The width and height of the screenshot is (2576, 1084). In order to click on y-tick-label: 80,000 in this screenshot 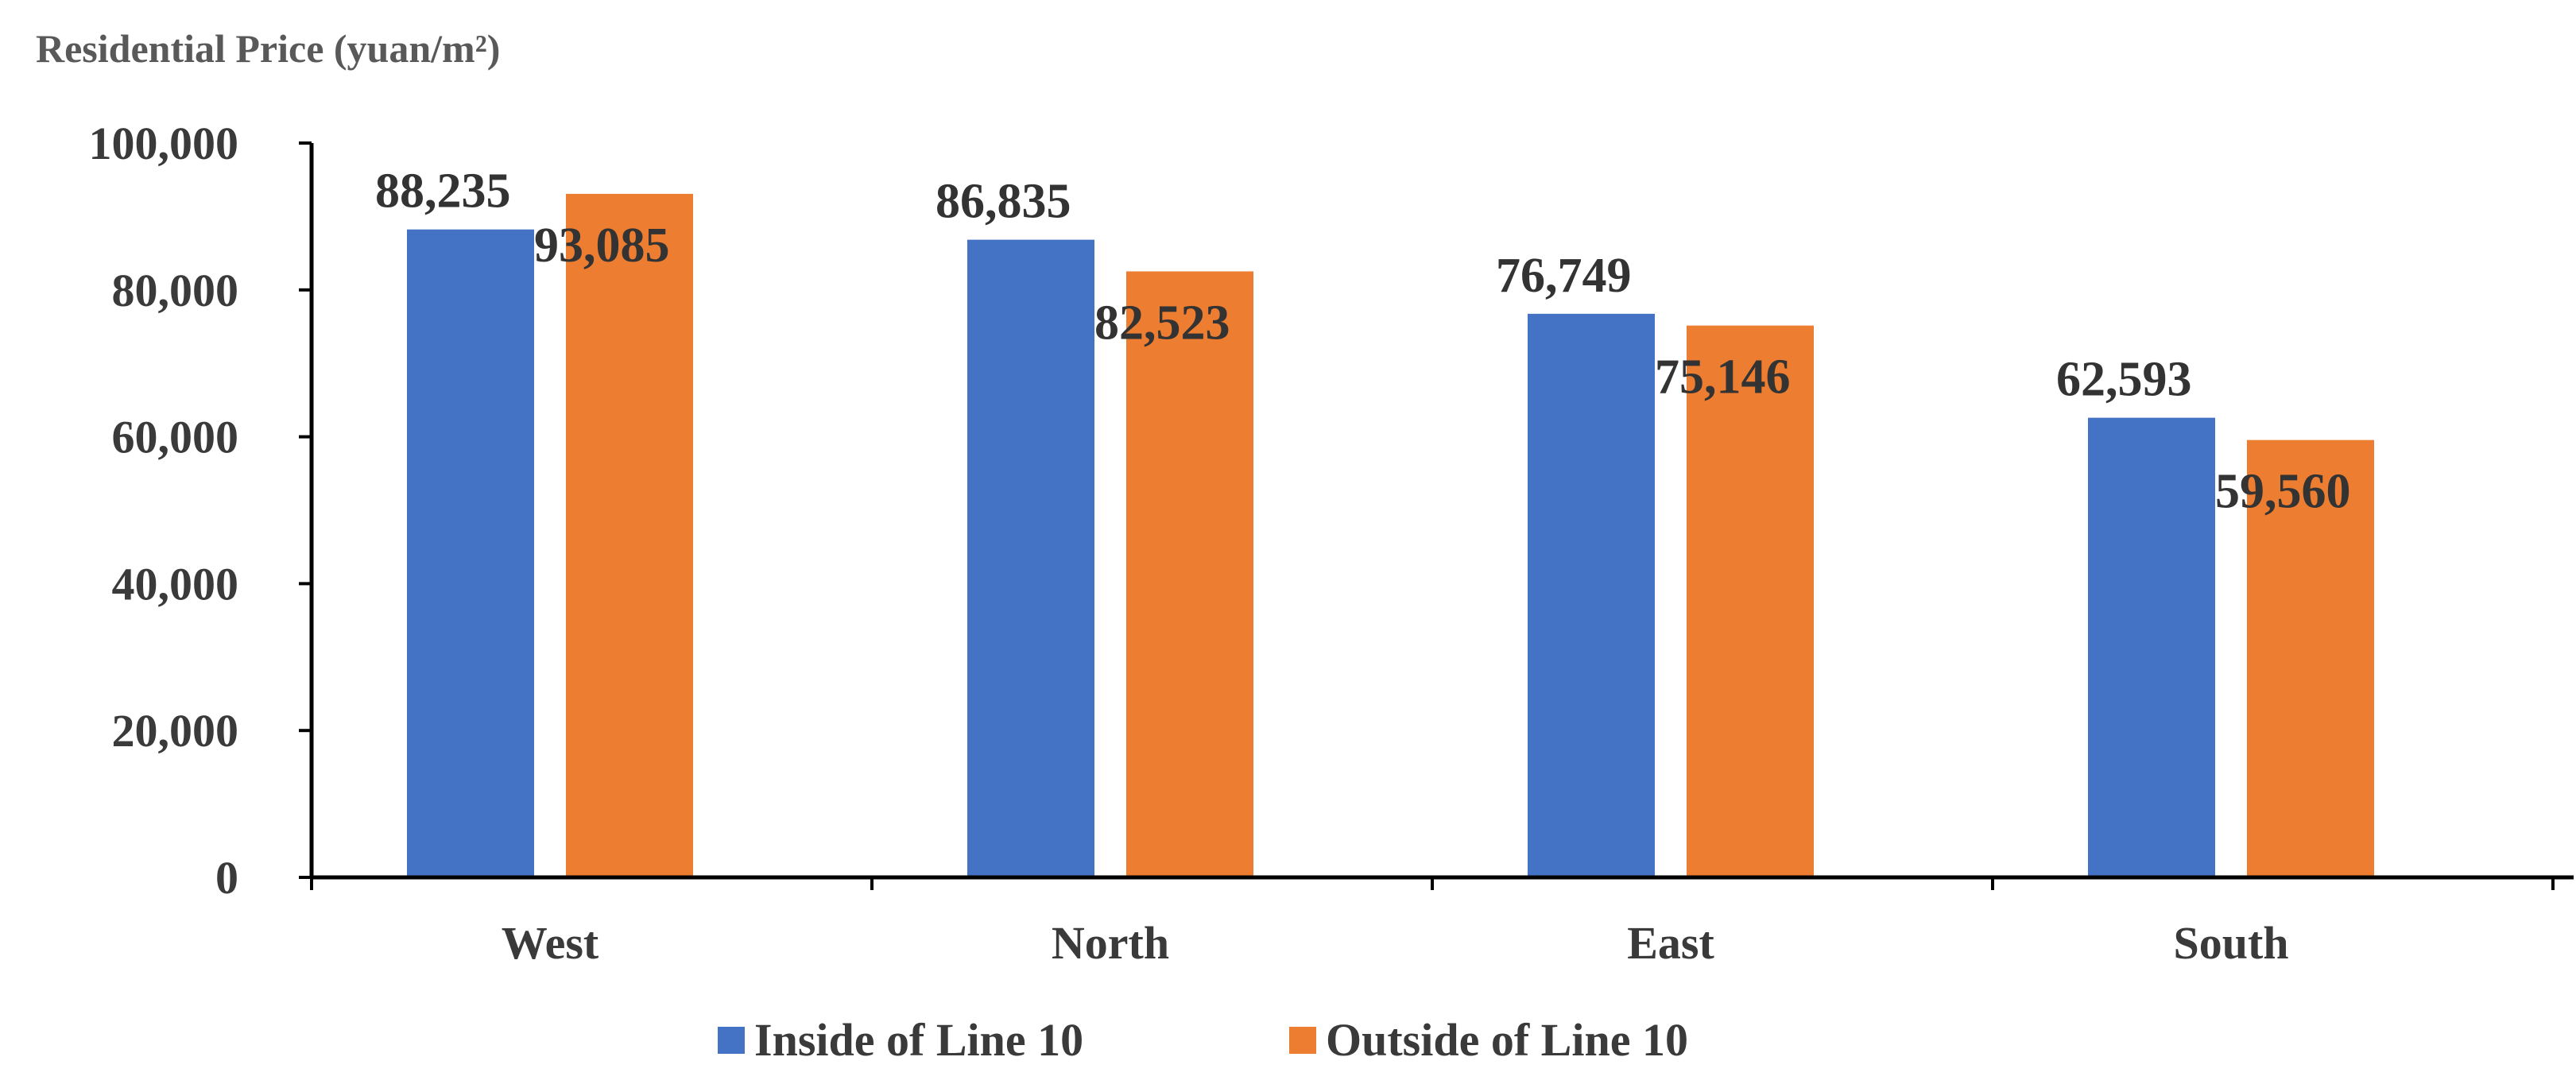, I will do `click(175, 290)`.